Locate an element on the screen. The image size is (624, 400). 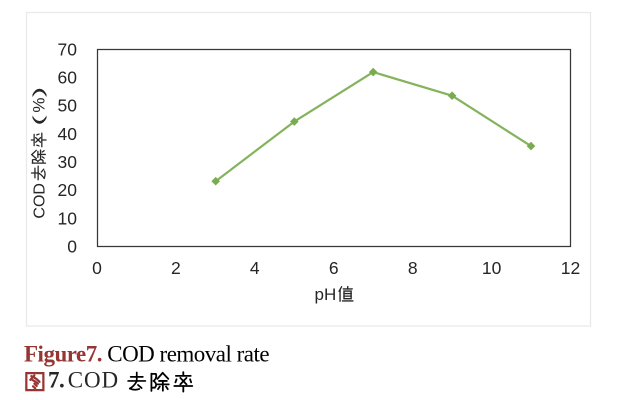
svg-text: 4 is located at coordinates (255, 268).